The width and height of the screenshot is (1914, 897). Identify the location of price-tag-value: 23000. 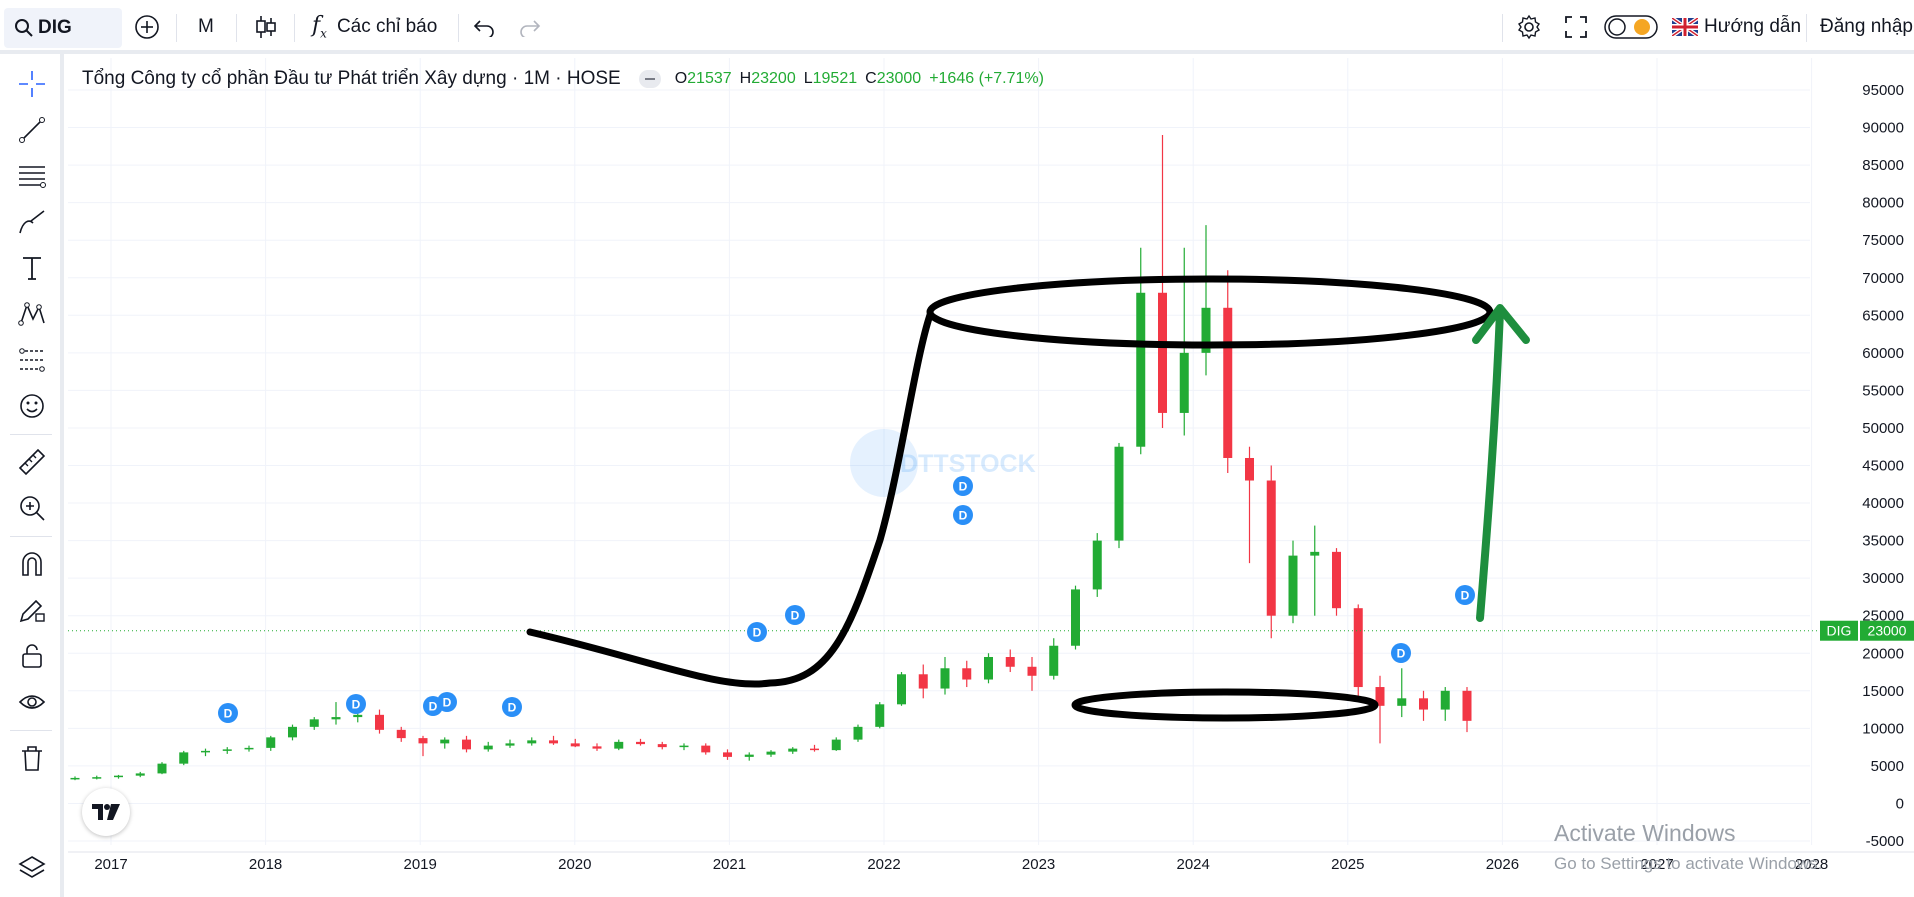
(1887, 631).